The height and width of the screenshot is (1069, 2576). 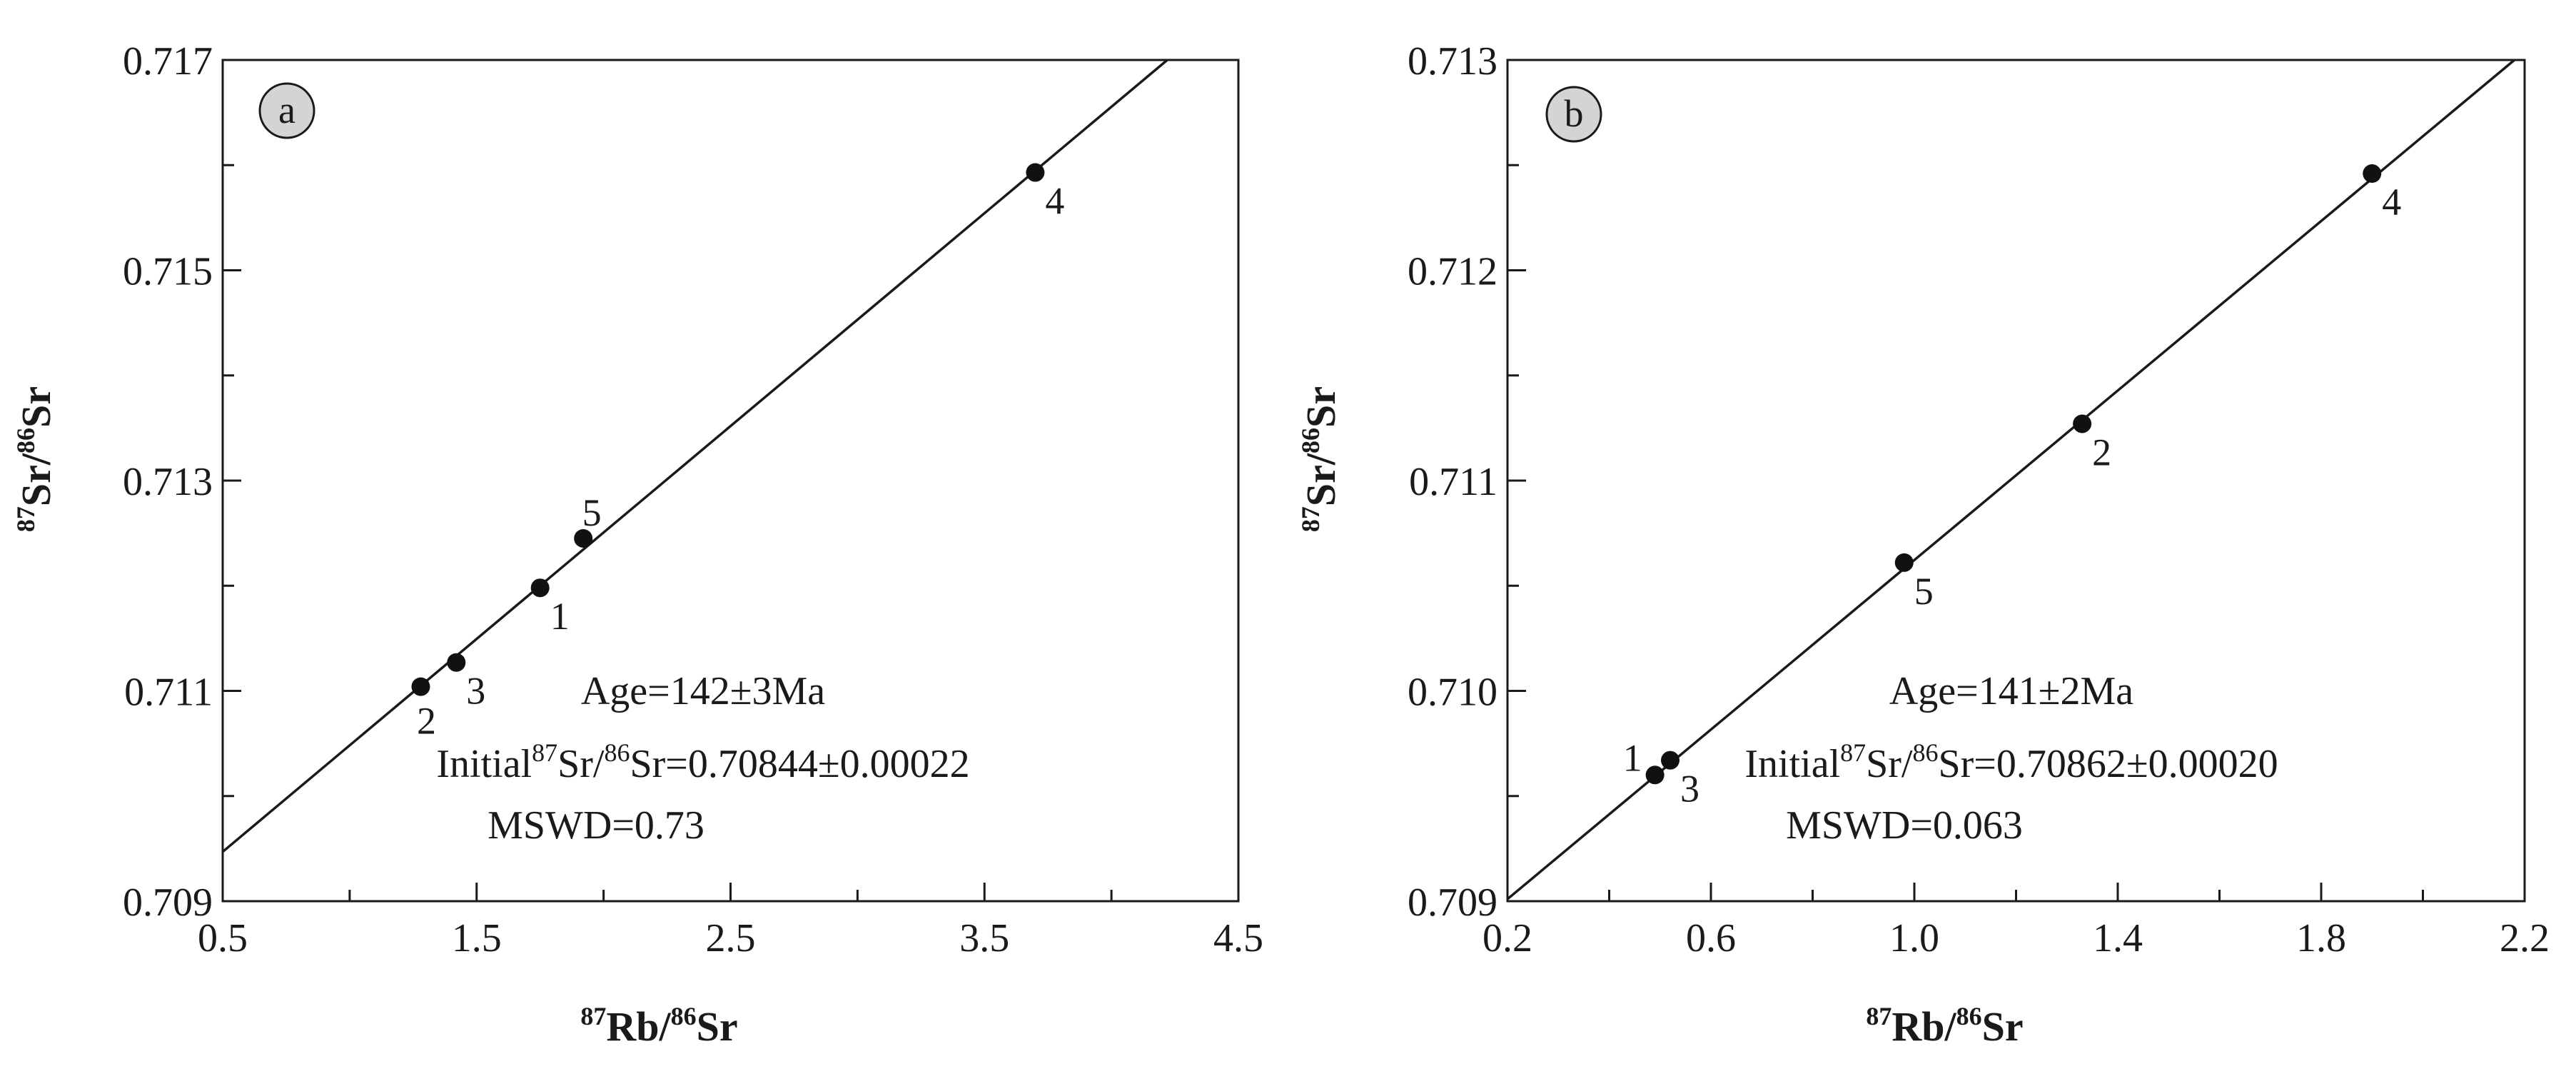 I want to click on panel-b-x-tick-label: 1.0, so click(x=1914, y=938).